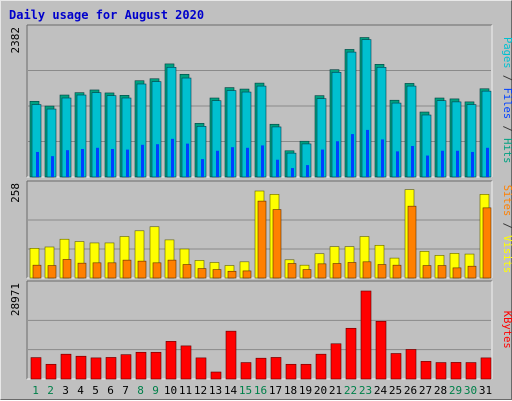  Describe the element at coordinates (260, 390) in the screenshot. I see `x-tick-day-16: 16` at that location.